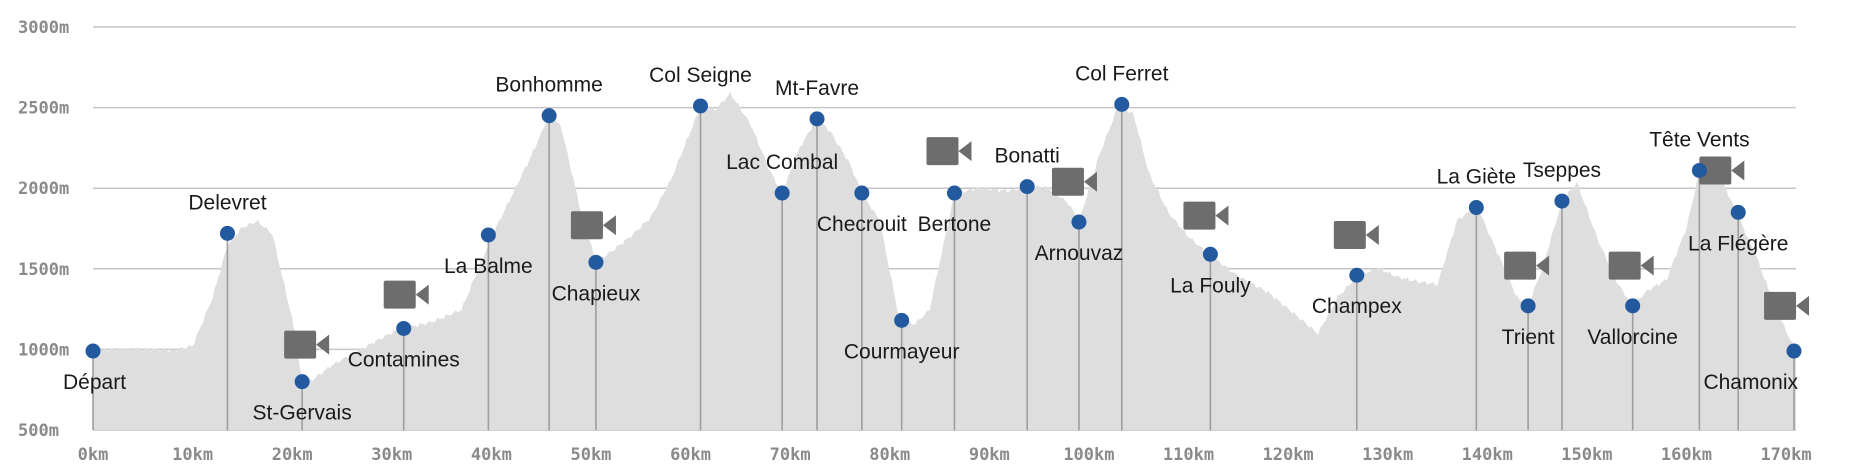 This screenshot has width=1850, height=476. What do you see at coordinates (1528, 337) in the screenshot?
I see `waypoint-label: Trient` at bounding box center [1528, 337].